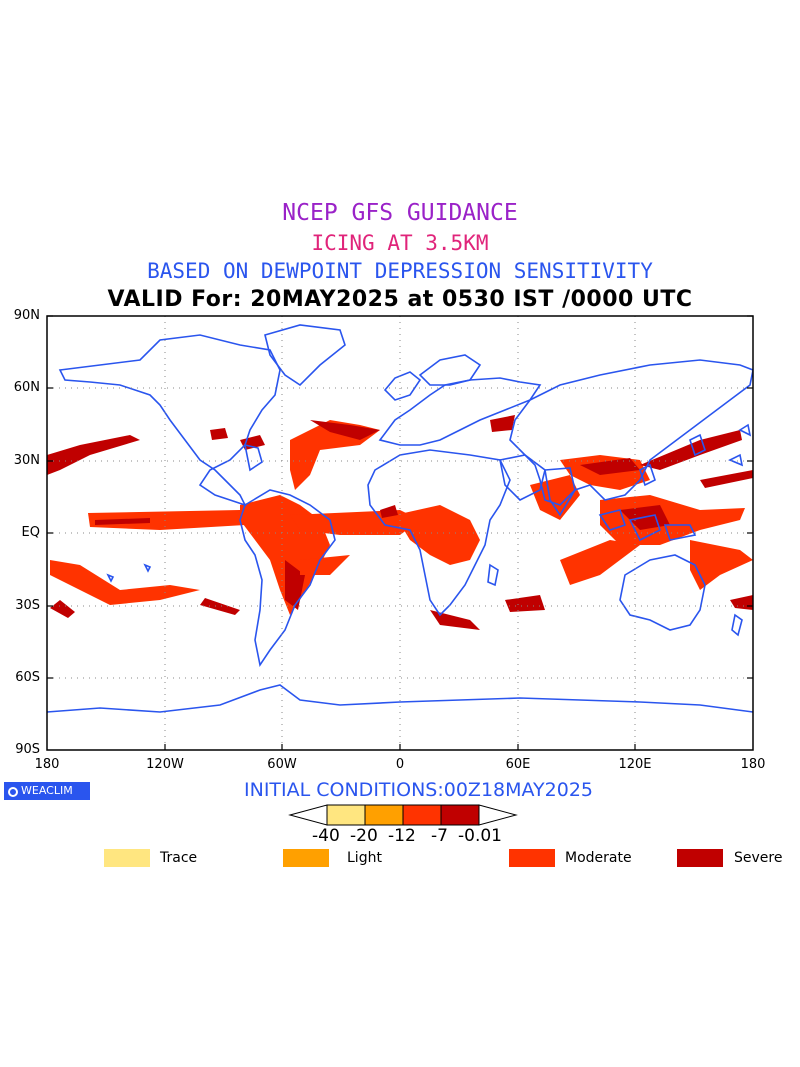 This screenshot has height=1067, width=800. What do you see at coordinates (282, 764) in the screenshot?
I see `lon-label-60w: 60W` at bounding box center [282, 764].